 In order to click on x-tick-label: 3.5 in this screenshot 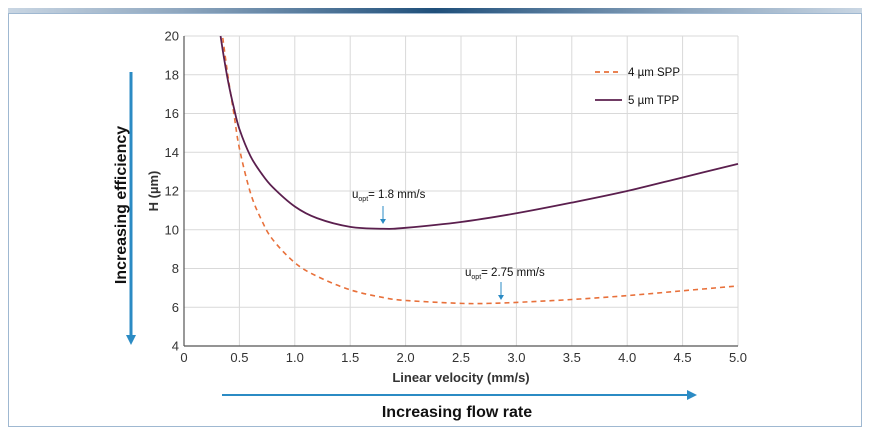, I will do `click(572, 357)`.